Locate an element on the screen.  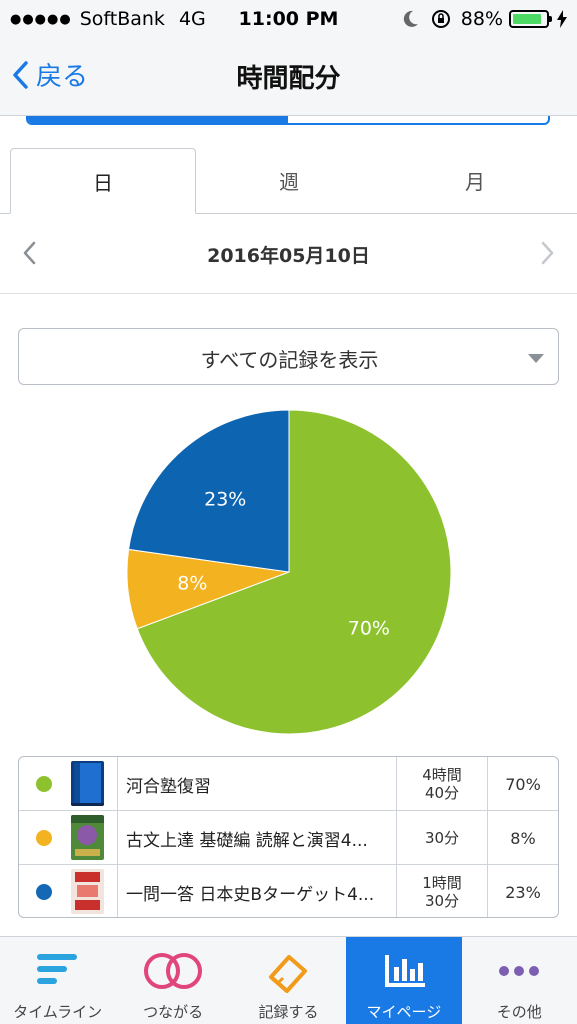
record-time-hours: 4時間 is located at coordinates (442, 775).